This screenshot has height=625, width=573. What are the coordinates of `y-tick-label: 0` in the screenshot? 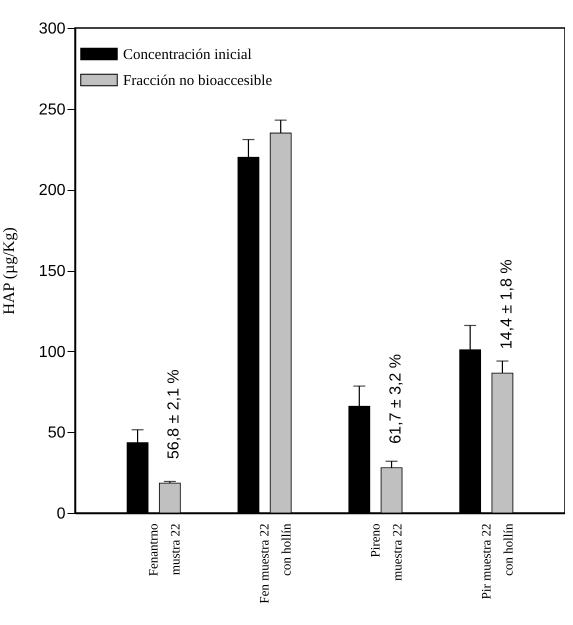 It's located at (61, 514).